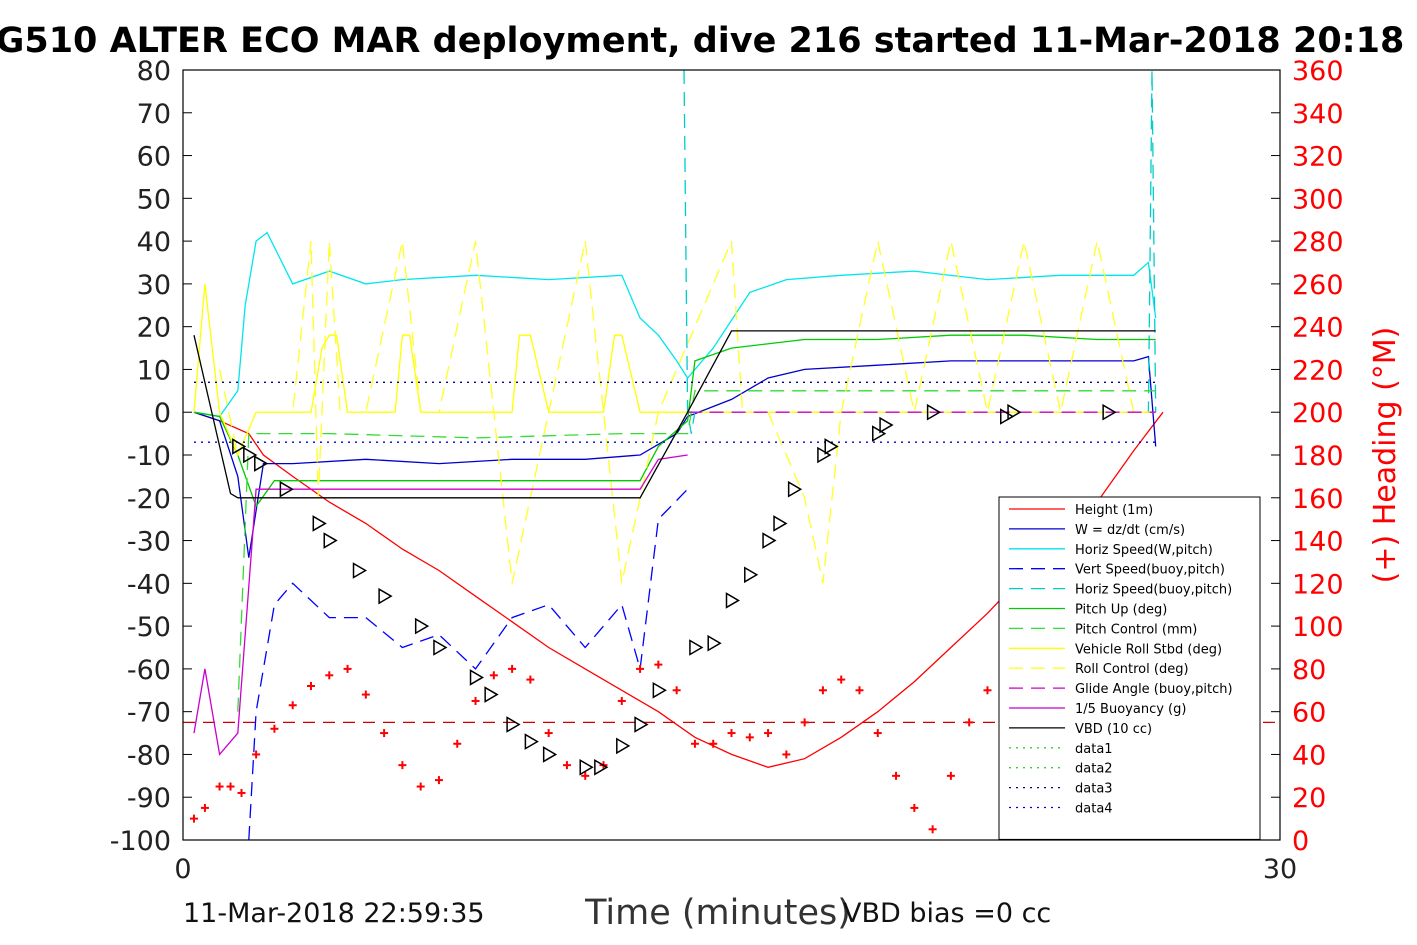  Describe the element at coordinates (947, 913) in the screenshot. I see `footer-vbd-bias: VBD bias =0 cc` at that location.